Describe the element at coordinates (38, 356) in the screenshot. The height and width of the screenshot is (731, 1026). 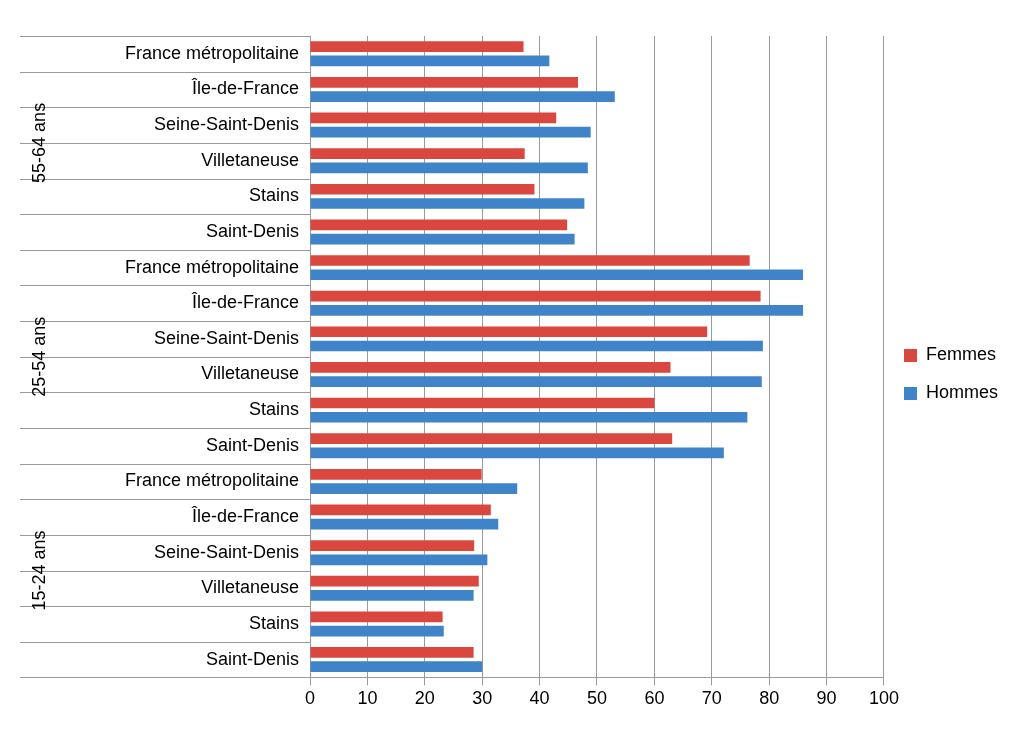
I see `text: 25-54 ans` at that location.